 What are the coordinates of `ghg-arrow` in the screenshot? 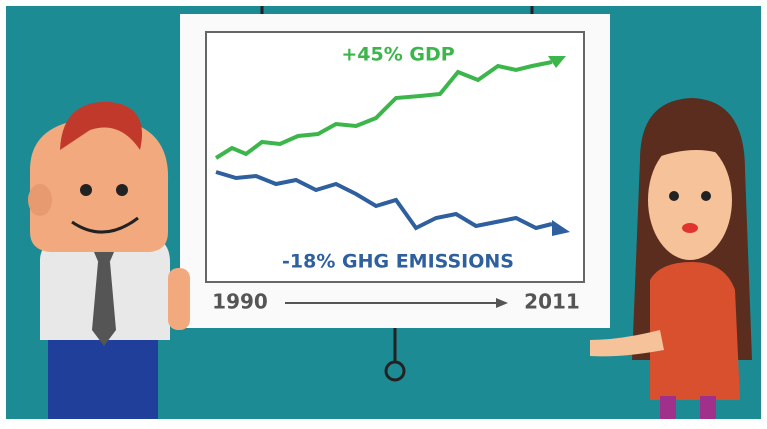 It's located at (561, 228).